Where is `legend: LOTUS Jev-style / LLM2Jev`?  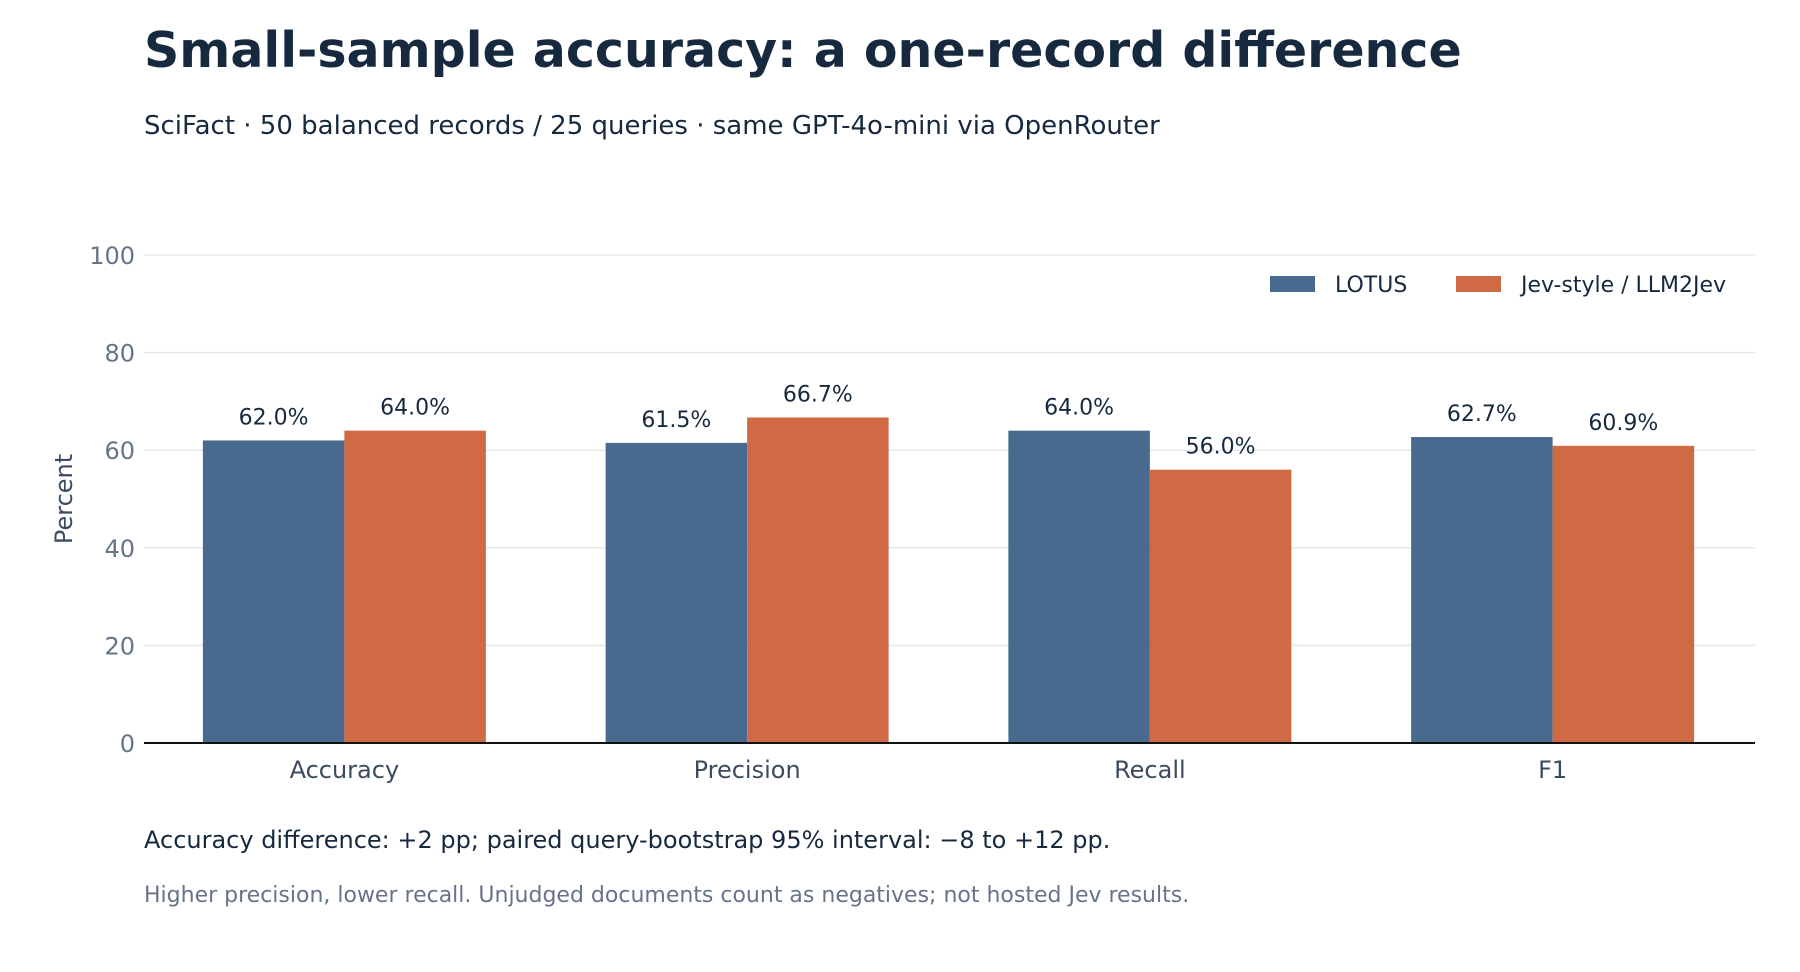
legend: LOTUS Jev-style / LLM2Jev is located at coordinates (1498, 285).